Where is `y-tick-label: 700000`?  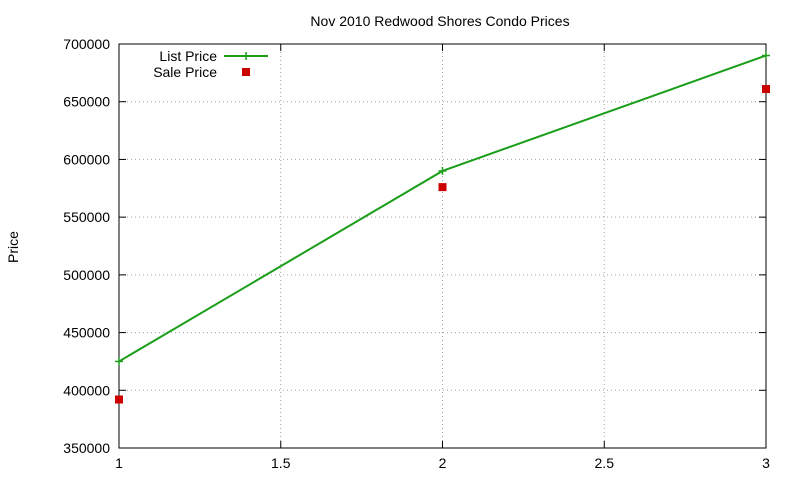
y-tick-label: 700000 is located at coordinates (86, 44).